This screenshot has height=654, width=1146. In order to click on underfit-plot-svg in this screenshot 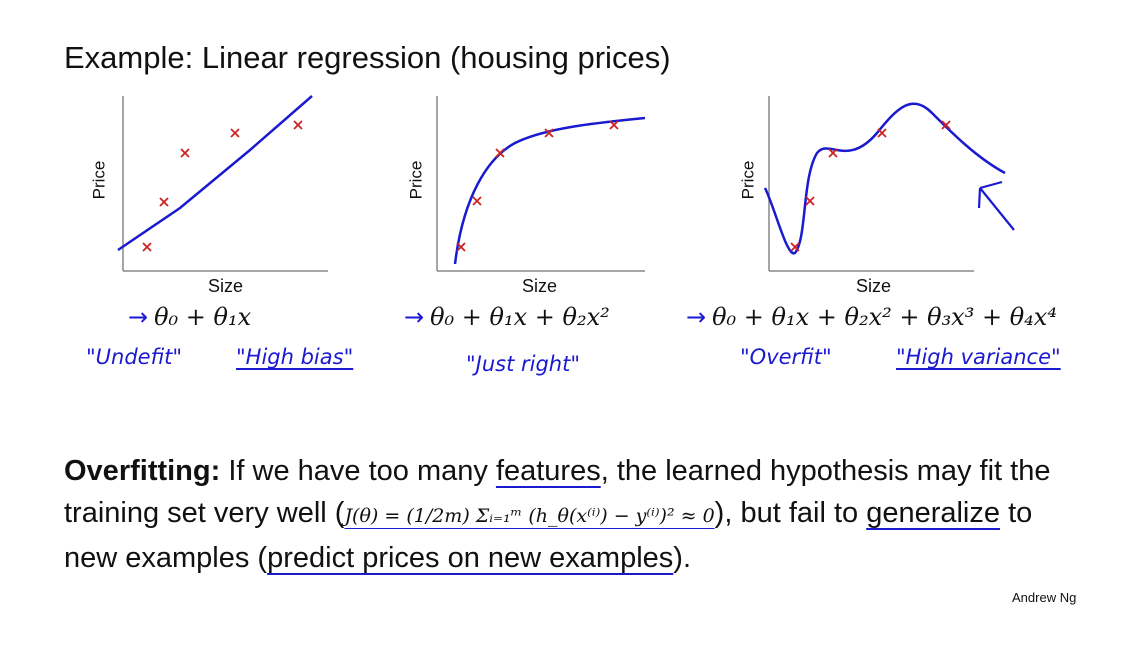, I will do `click(222, 183)`.